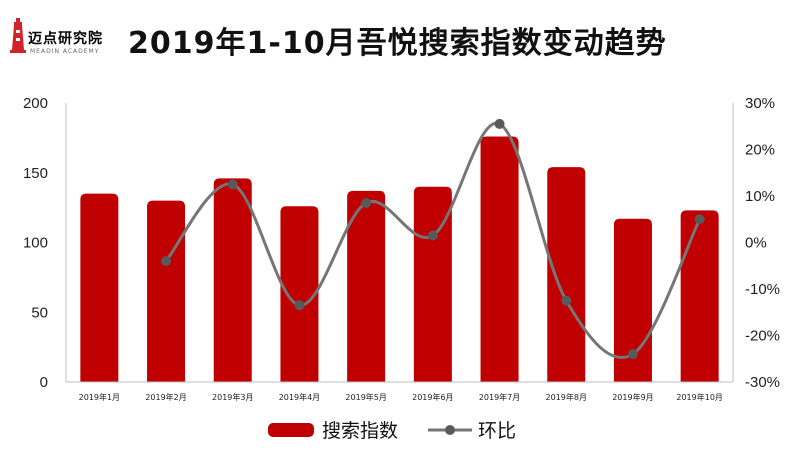  I want to click on right-axis-ticks: -30% -20% -10% 0% 10% 20% 30%, so click(762, 243).